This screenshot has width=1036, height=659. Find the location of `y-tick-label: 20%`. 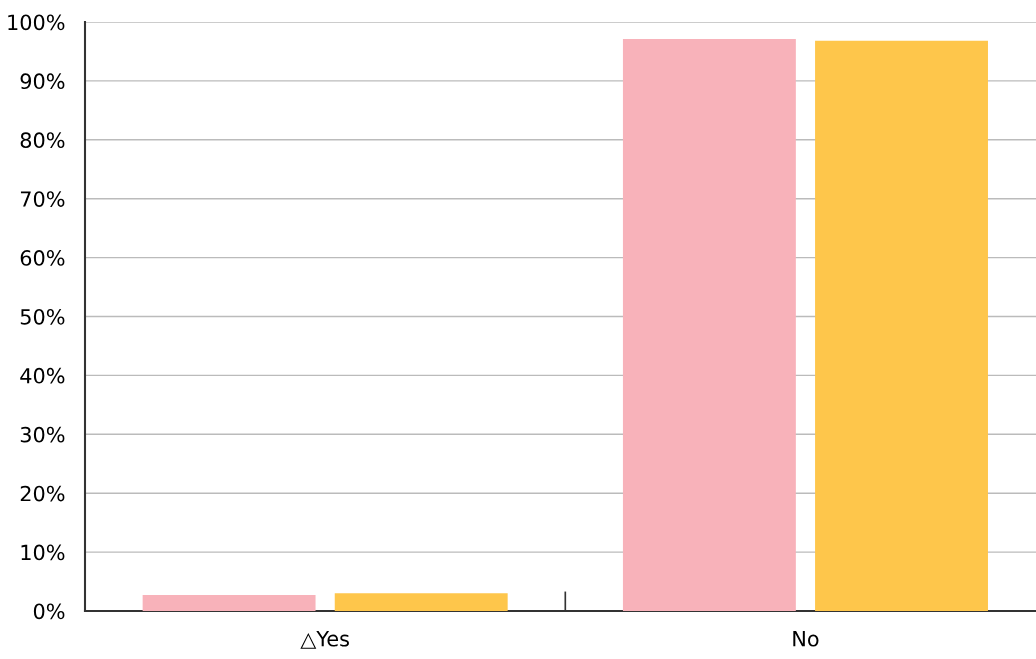

y-tick-label: 20% is located at coordinates (42, 493).